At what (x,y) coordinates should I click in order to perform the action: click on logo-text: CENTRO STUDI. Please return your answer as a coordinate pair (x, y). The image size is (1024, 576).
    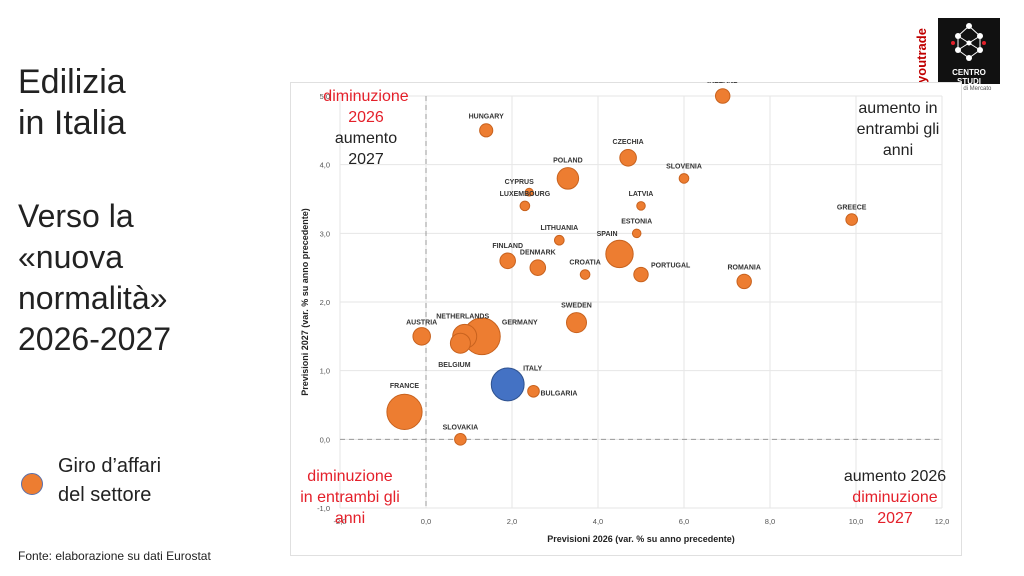
    Looking at the image, I should click on (969, 77).